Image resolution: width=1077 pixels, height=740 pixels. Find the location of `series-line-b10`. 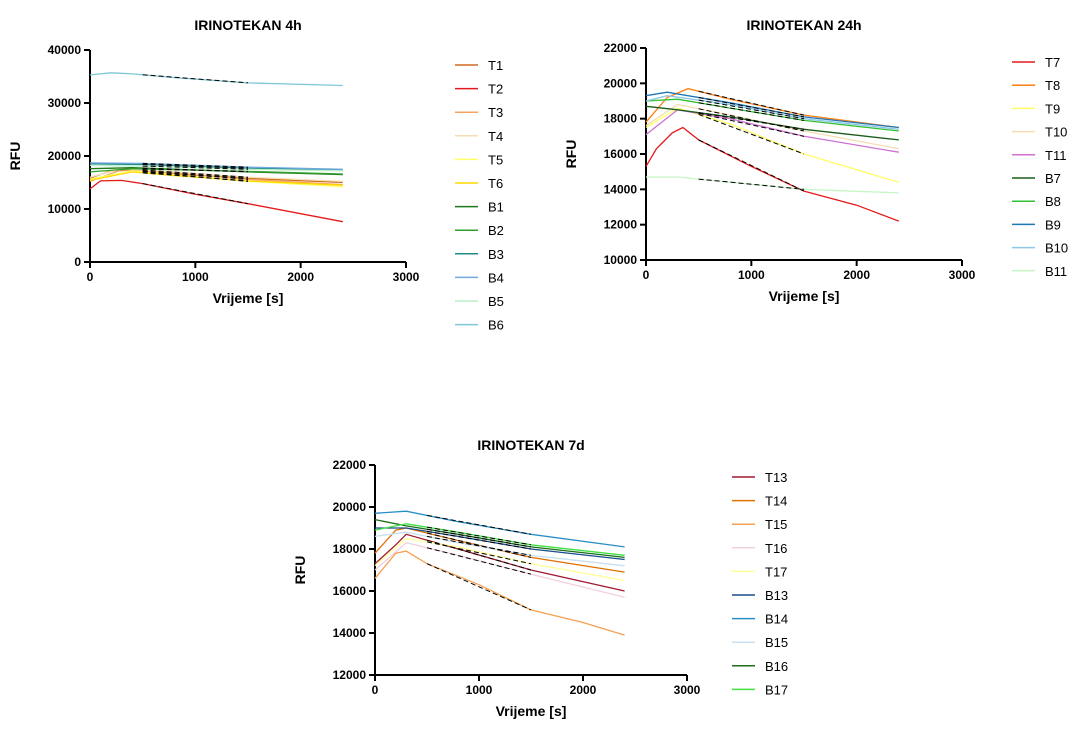

series-line-b10 is located at coordinates (772, 112).